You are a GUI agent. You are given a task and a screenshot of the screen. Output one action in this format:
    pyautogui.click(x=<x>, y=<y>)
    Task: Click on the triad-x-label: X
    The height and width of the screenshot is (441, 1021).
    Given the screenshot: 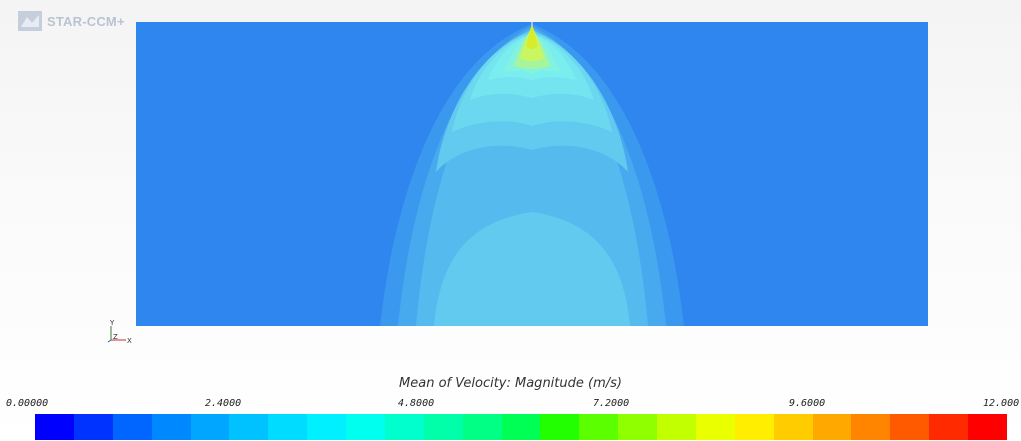 What is the action you would take?
    pyautogui.click(x=129, y=340)
    